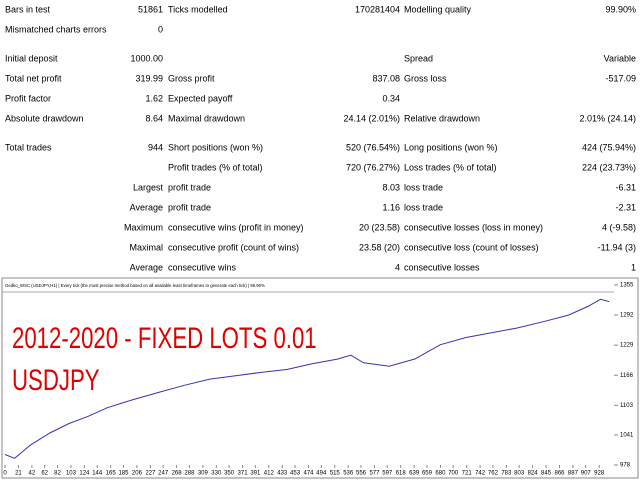  I want to click on x-tick-label: 742, so click(480, 474).